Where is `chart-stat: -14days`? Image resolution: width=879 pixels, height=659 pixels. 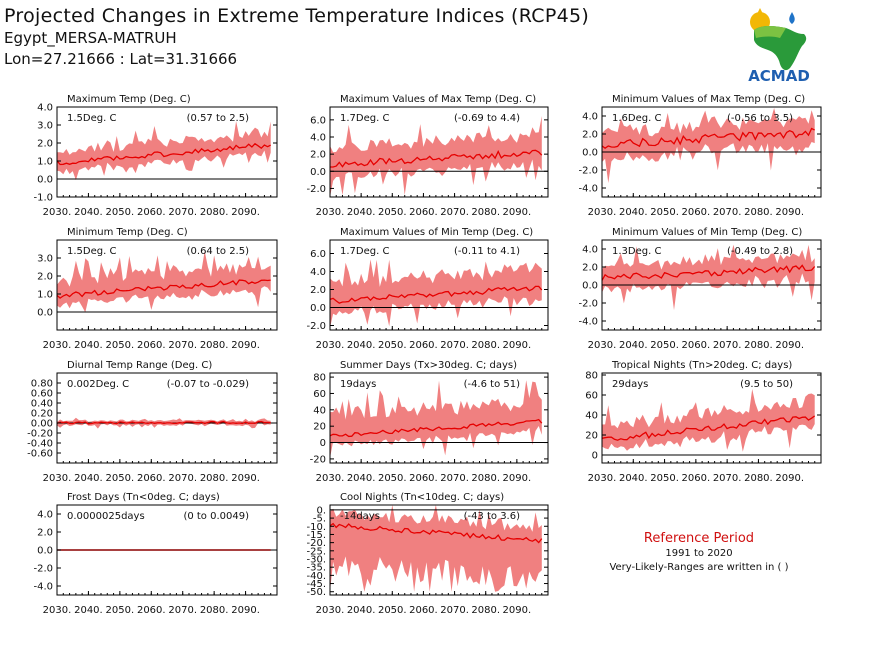 chart-stat: -14days is located at coordinates (360, 516).